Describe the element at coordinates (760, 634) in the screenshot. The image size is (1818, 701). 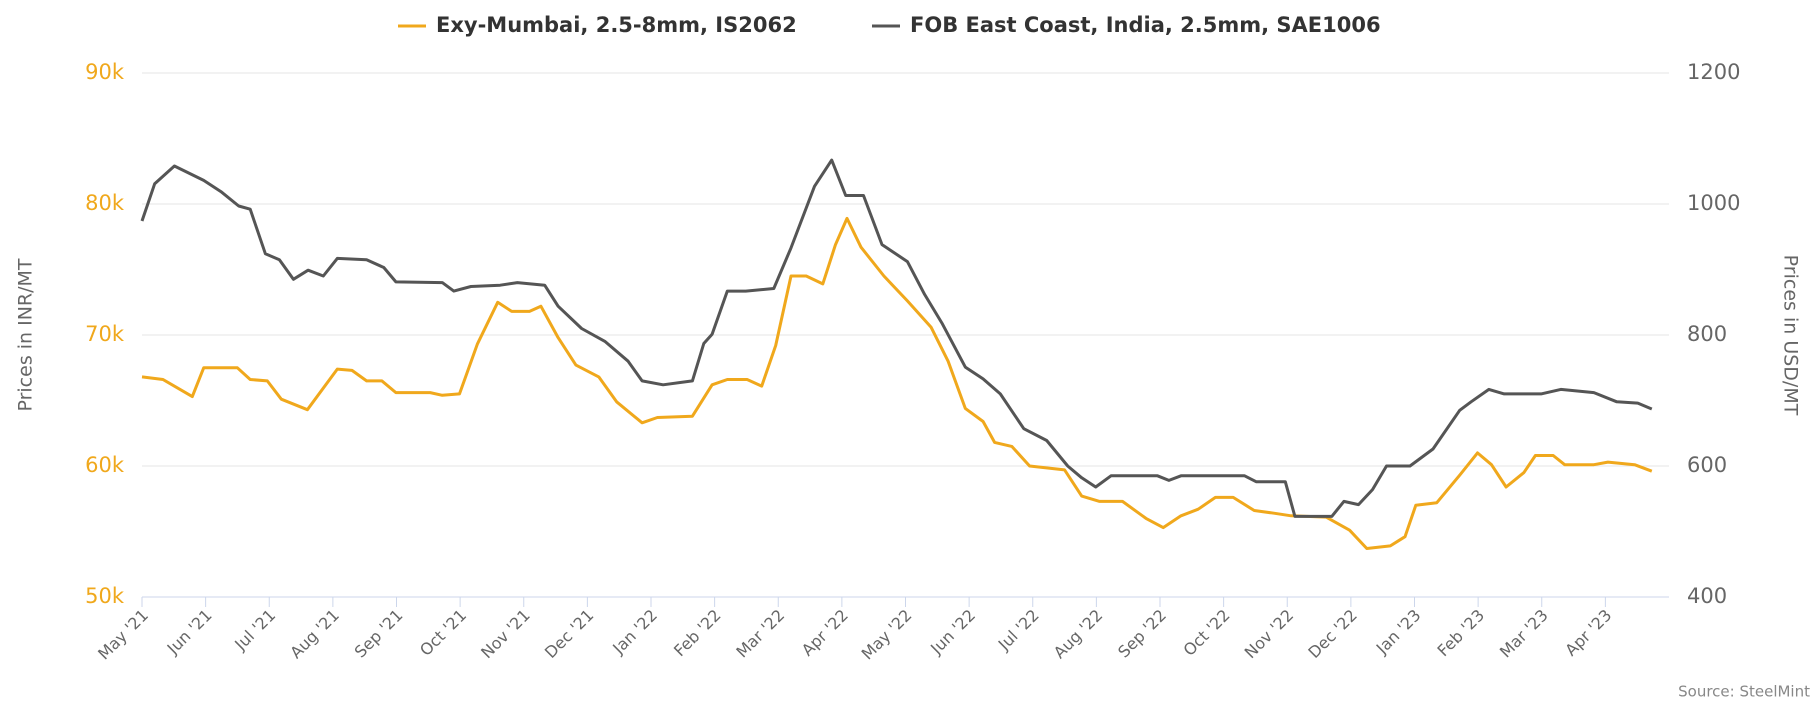
I see `x-tick-label: Mar '22` at that location.